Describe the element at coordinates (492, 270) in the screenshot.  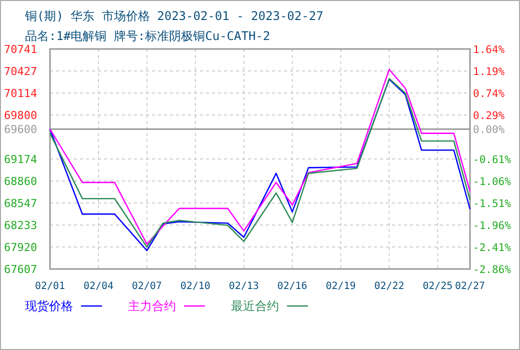
I see `y2-tick-label: -2.86%` at that location.